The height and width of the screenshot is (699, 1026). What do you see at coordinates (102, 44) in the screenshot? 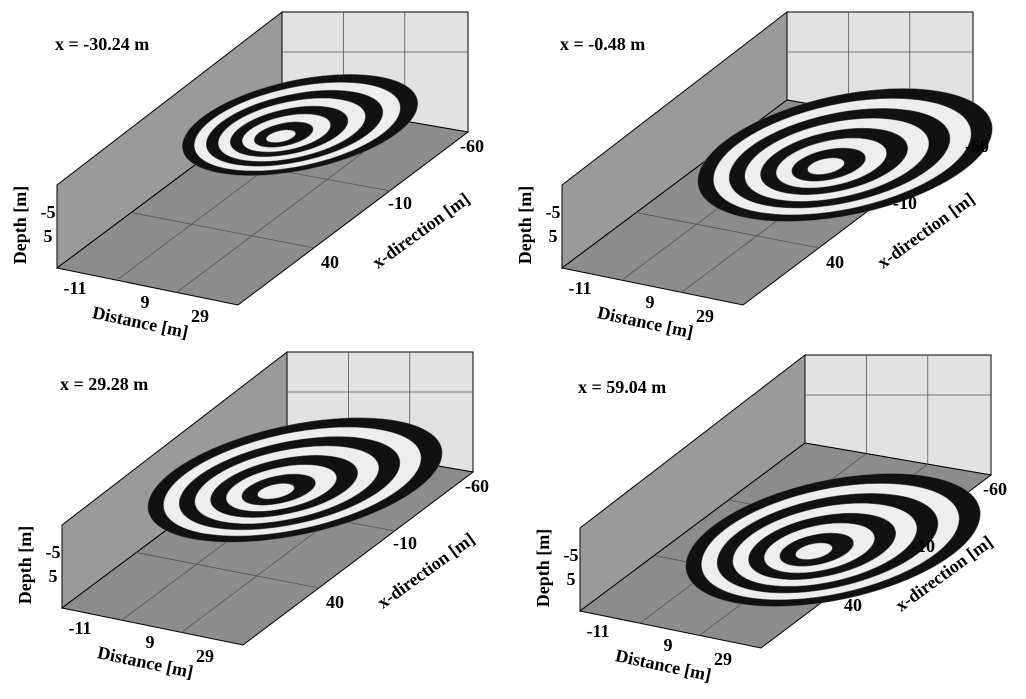
I see `panel-title: x = -30.24 m` at bounding box center [102, 44].